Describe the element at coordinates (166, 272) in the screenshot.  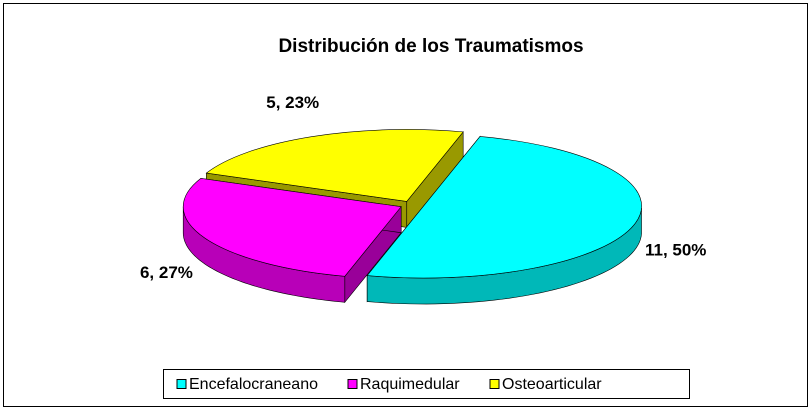
I see `data-label: 6, 27%` at that location.